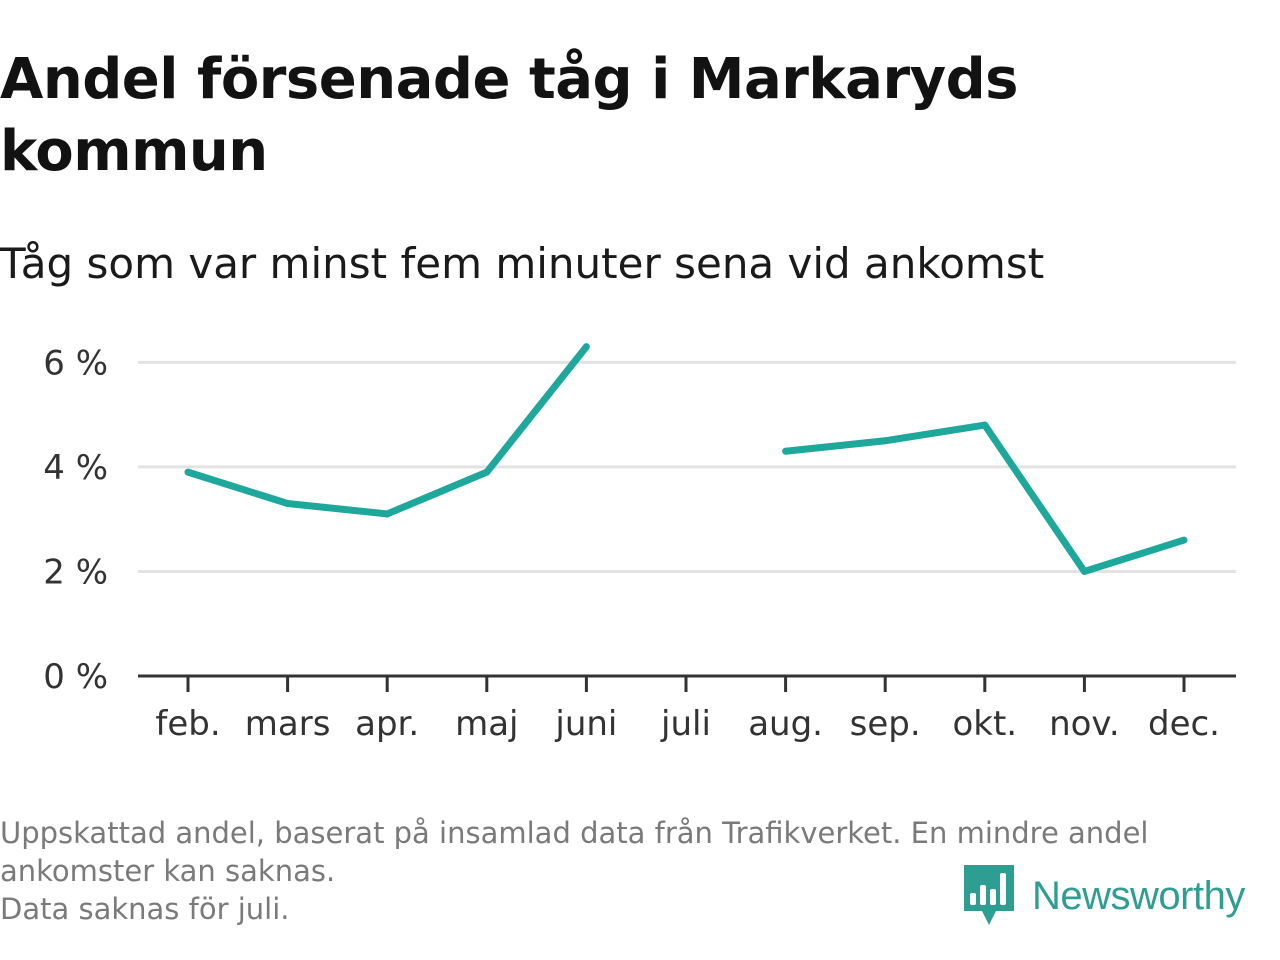 The image size is (1280, 960). Describe the element at coordinates (1084, 724) in the screenshot. I see `x-tick-label: nov.` at that location.